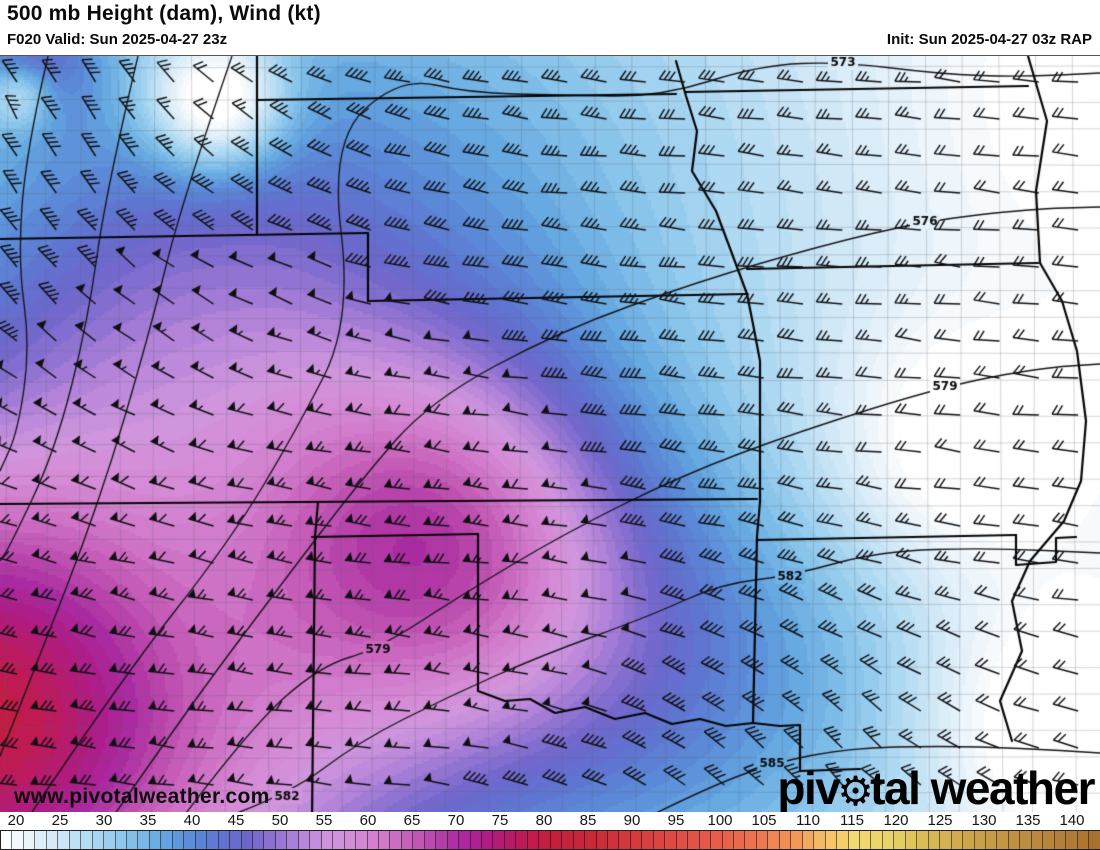 This screenshot has width=1100, height=850. Describe the element at coordinates (632, 820) in the screenshot. I see `colorbar-tick: 90` at that location.